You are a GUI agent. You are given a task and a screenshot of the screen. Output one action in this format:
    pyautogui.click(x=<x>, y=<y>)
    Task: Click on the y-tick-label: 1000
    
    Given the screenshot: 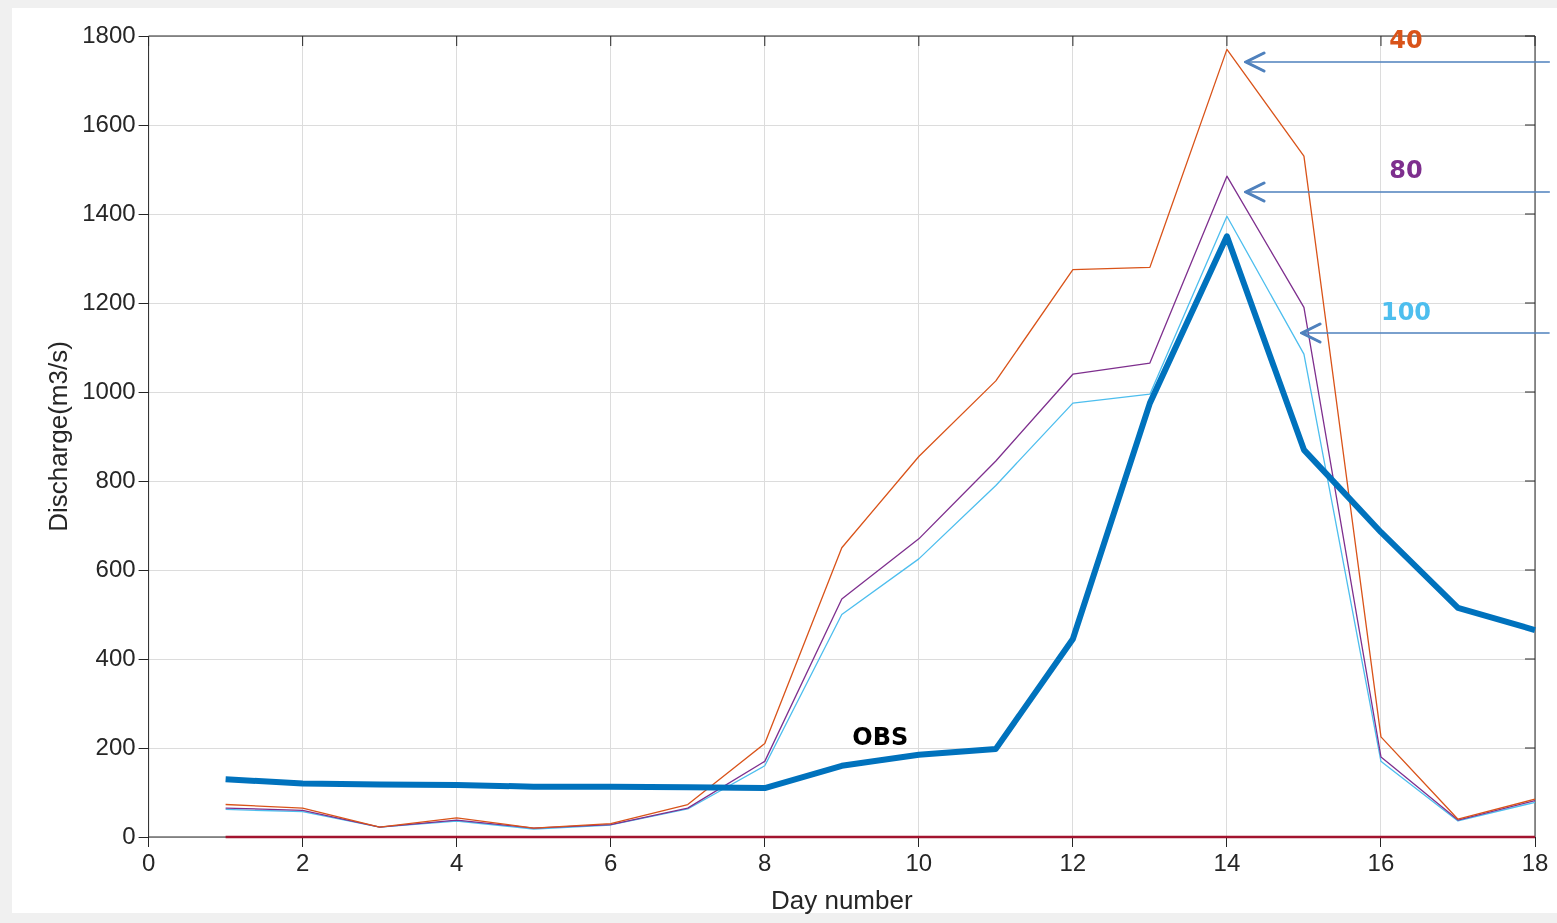 What is the action you would take?
    pyautogui.click(x=109, y=390)
    